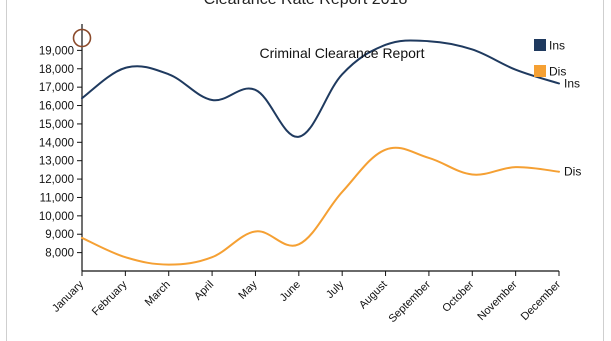 The height and width of the screenshot is (341, 611). What do you see at coordinates (59, 254) in the screenshot?
I see `y-tick-label: 8,000` at bounding box center [59, 254].